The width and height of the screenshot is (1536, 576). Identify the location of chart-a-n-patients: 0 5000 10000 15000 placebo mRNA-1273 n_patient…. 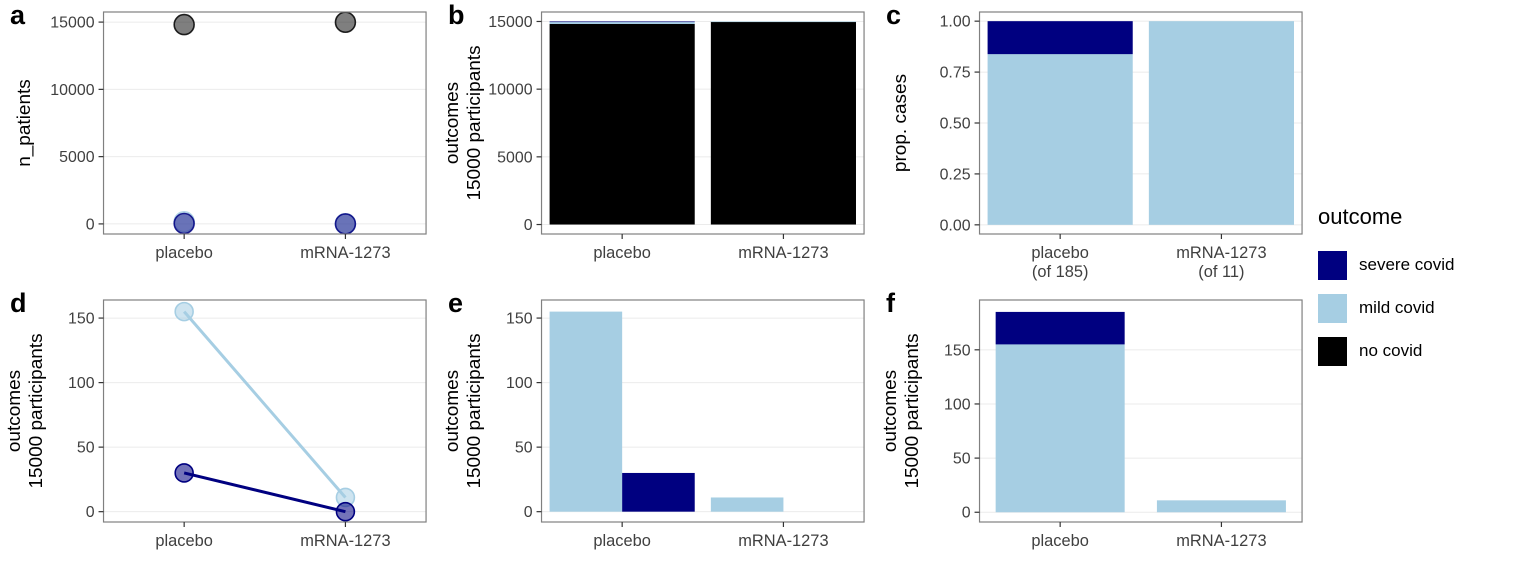
(220, 136).